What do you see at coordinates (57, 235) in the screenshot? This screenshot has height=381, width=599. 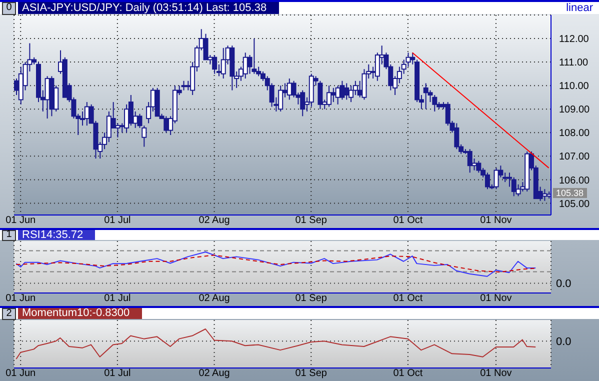 I see `chart-title: RSI14:35.72` at bounding box center [57, 235].